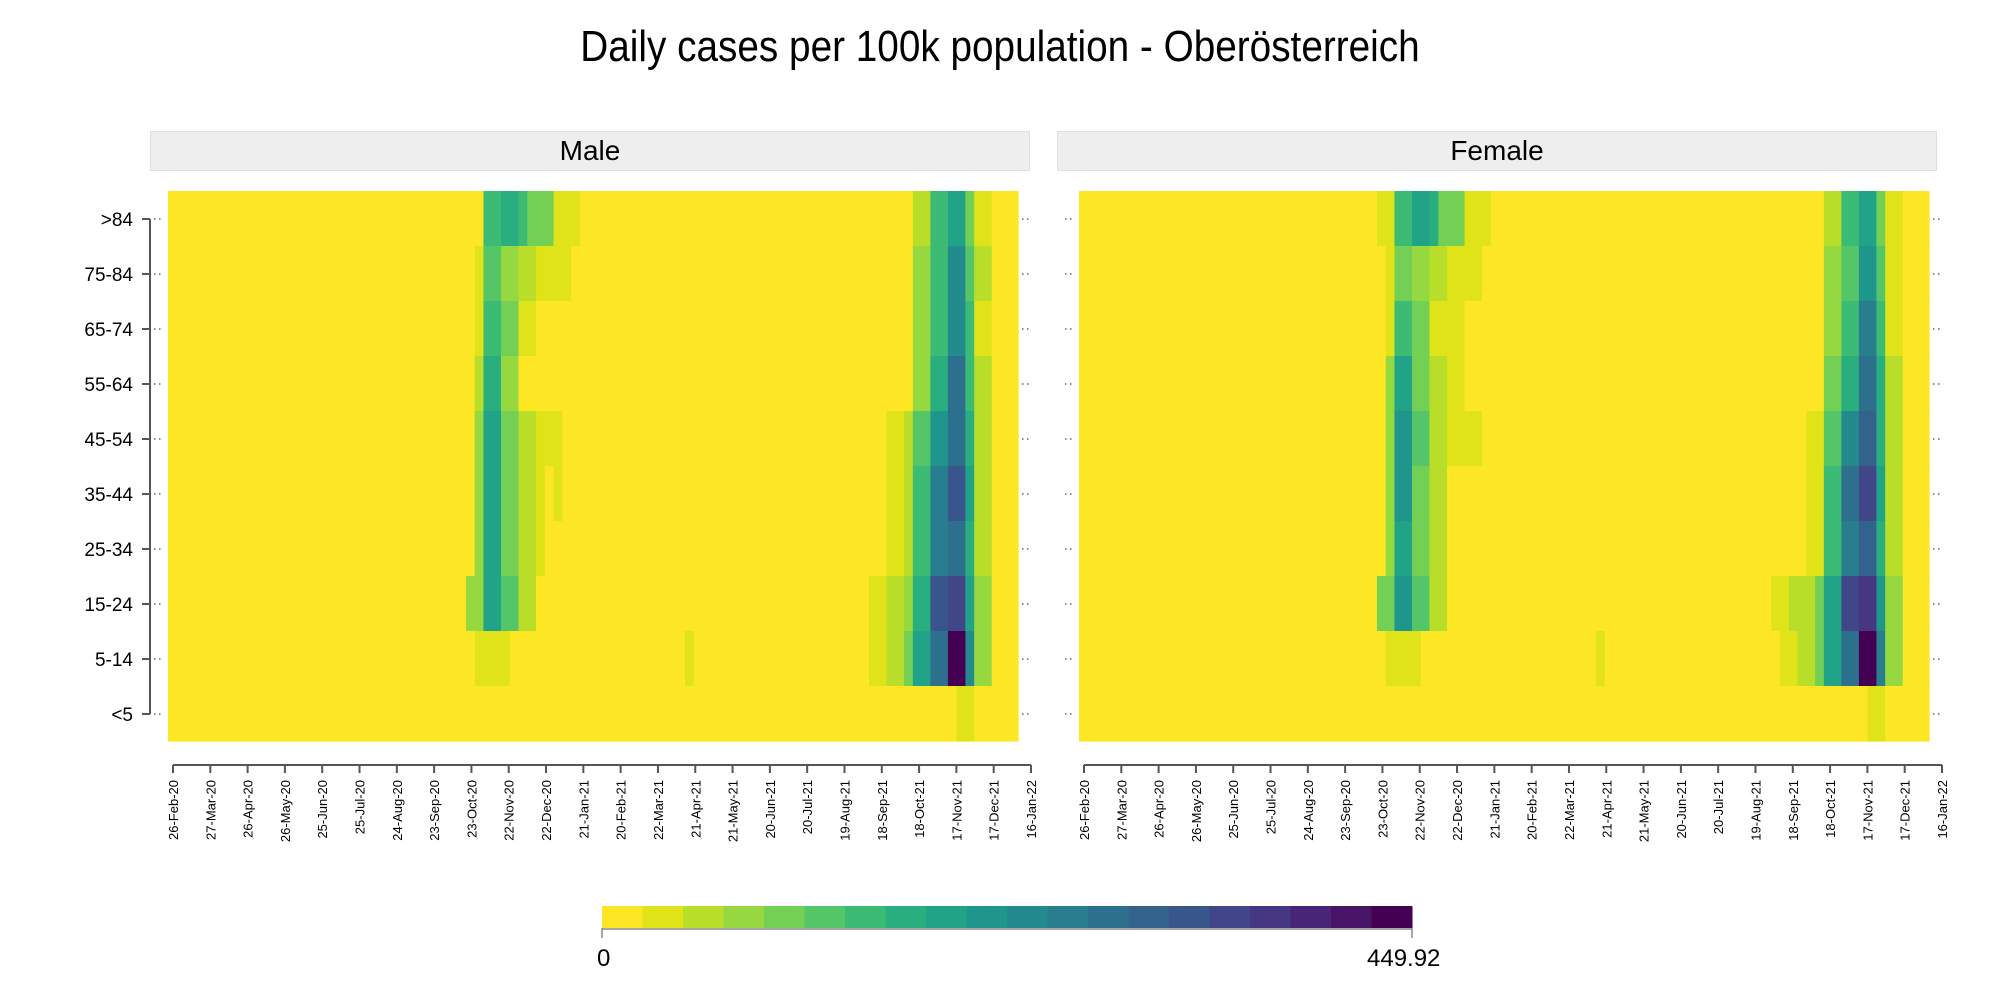  I want to click on x-tick-label: 25-Jun-20, so click(1233, 809).